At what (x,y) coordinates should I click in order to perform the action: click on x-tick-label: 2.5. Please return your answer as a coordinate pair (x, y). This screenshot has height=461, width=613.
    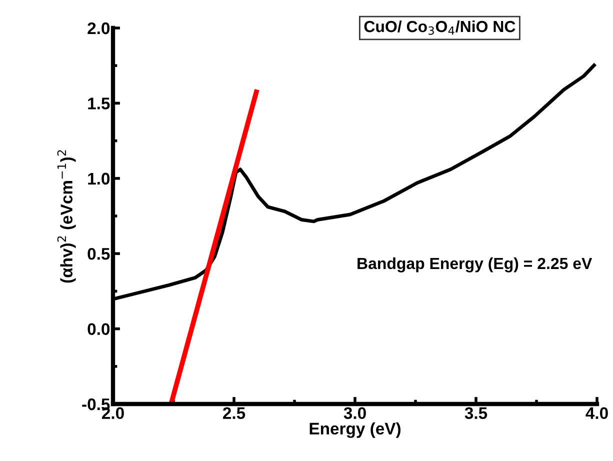
    Looking at the image, I should click on (234, 413).